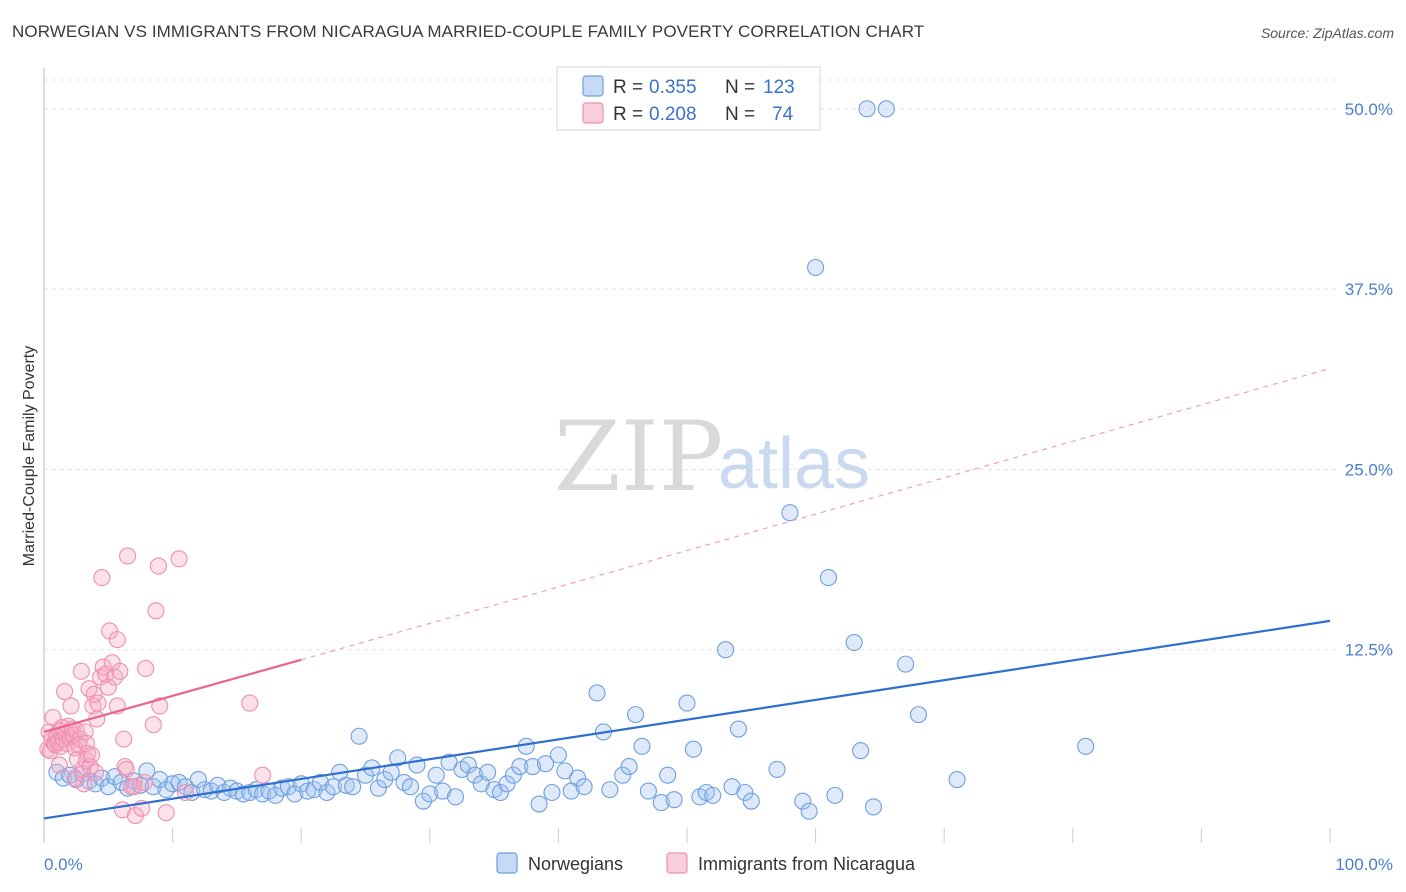  I want to click on x-tick-label-min: 0.0%, so click(63, 864).